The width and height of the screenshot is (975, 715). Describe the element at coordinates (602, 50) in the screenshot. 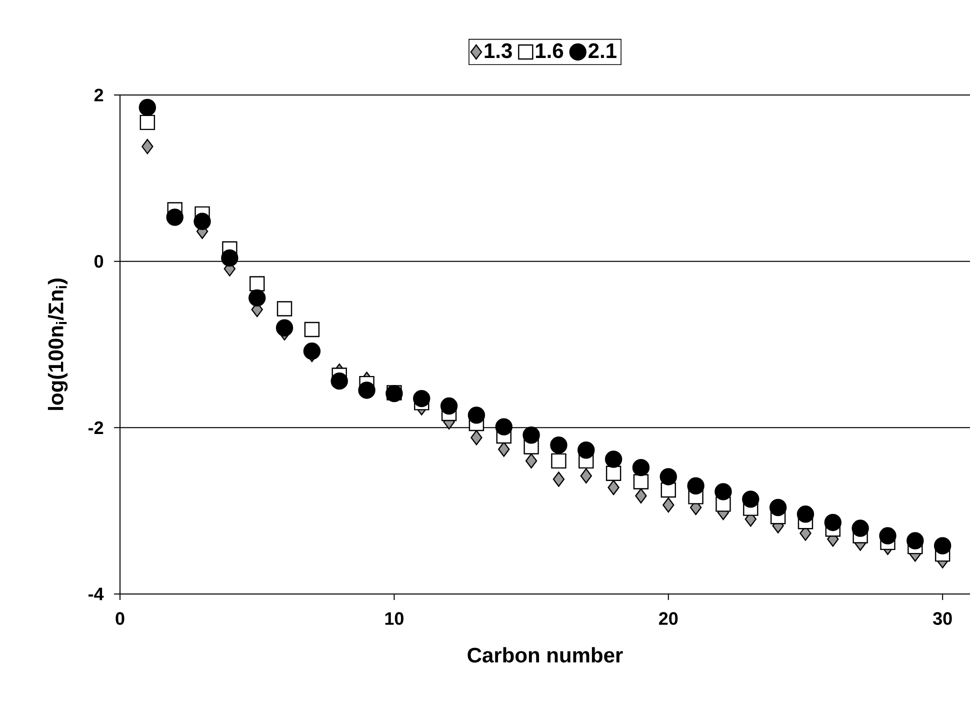

I see `legend-label: 2.1` at that location.